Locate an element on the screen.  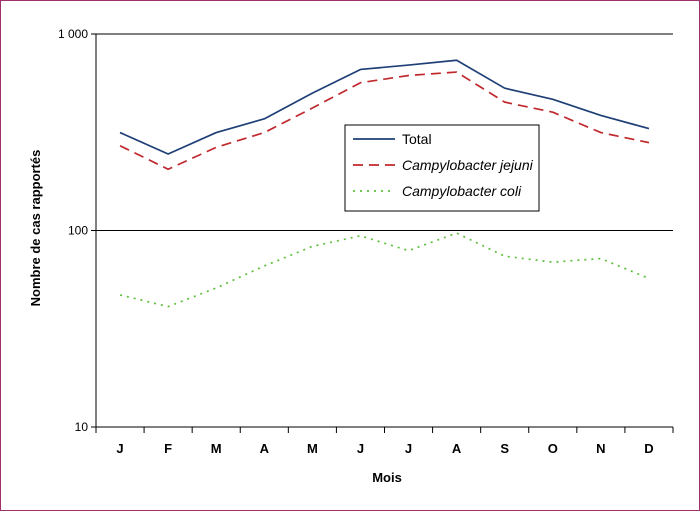
x-axis-title: Mois is located at coordinates (387, 477).